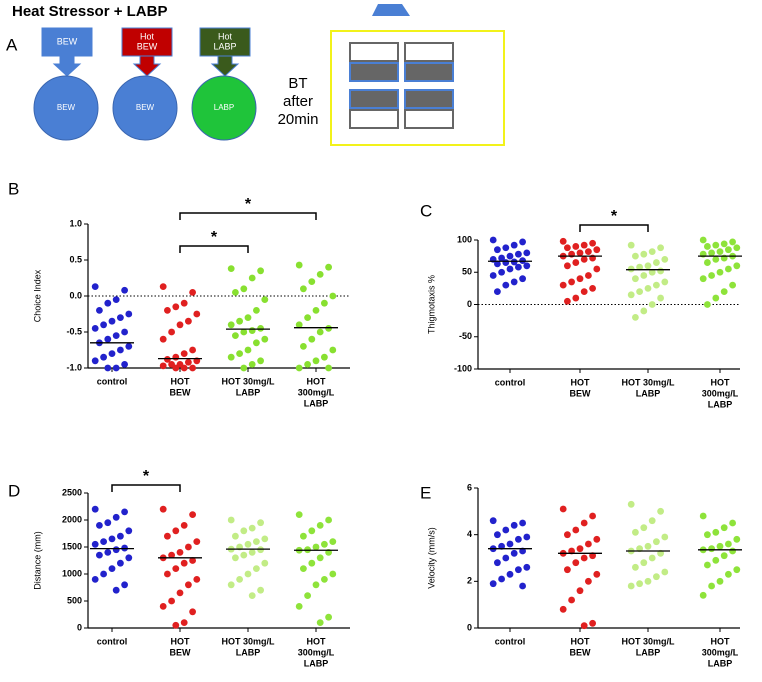 The width and height of the screenshot is (762, 682). I want to click on x-tick-label: HOT 30mg/L, so click(248, 381).